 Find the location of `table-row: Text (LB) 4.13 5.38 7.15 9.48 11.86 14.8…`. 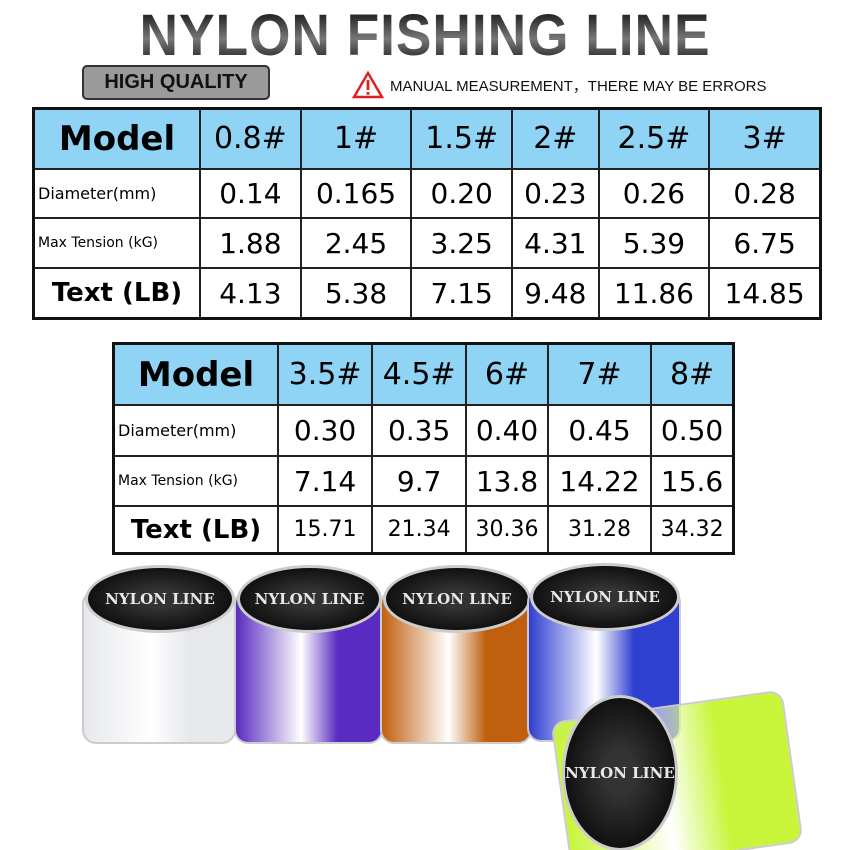

table-row: Text (LB) 4.13 5.38 7.15 9.48 11.86 14.8… is located at coordinates (427, 293).